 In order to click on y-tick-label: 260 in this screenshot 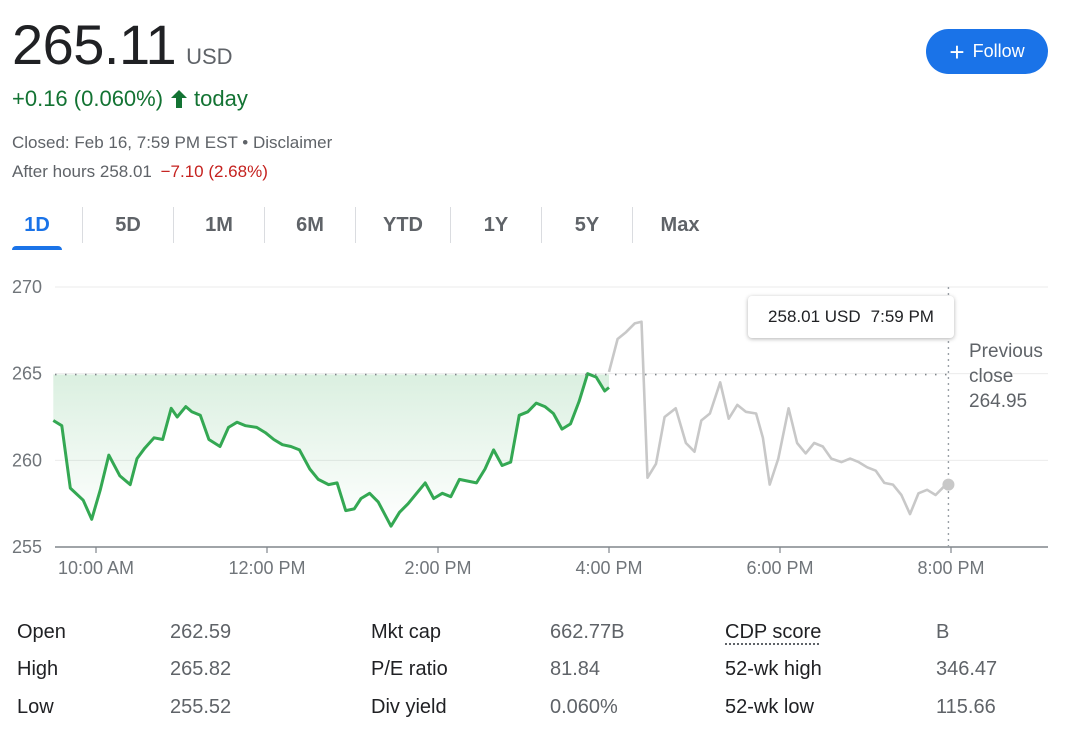, I will do `click(27, 460)`.